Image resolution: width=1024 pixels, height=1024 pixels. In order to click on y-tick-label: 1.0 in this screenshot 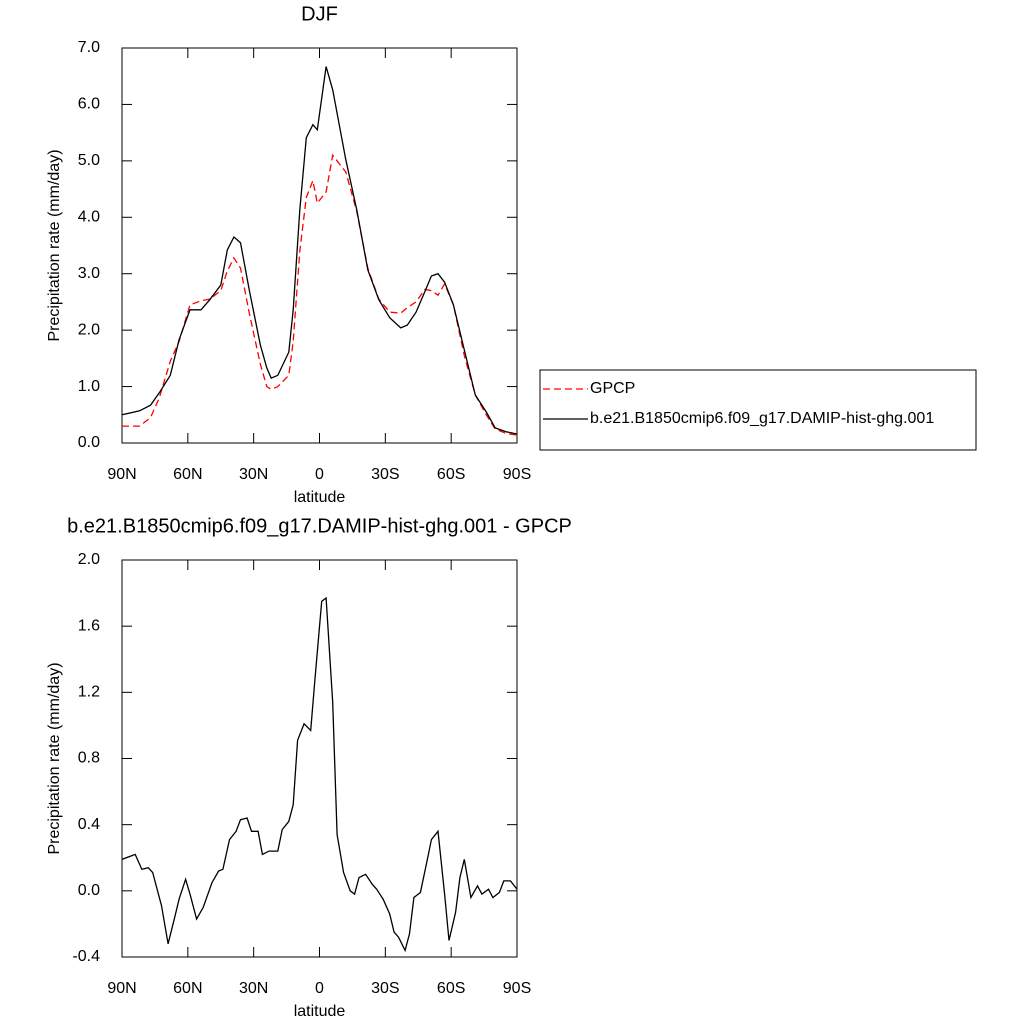, I will do `click(89, 386)`.